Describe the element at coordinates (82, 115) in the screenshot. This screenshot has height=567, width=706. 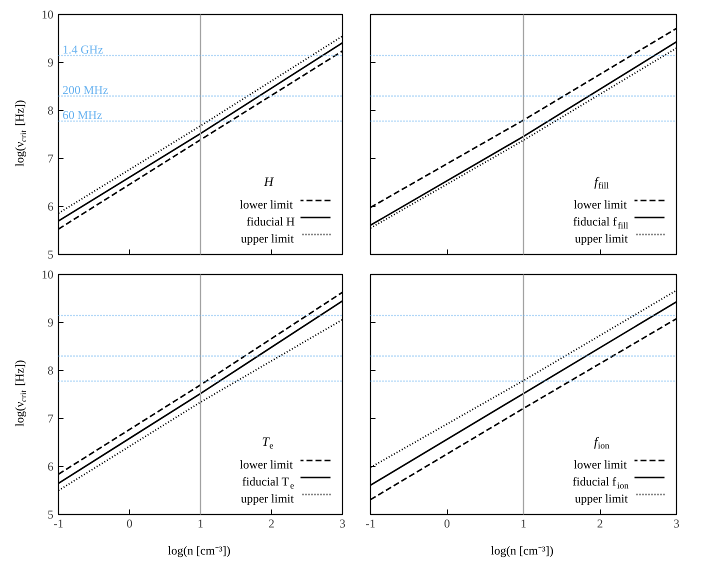
I see `ref-line-label: 60 MHz` at that location.